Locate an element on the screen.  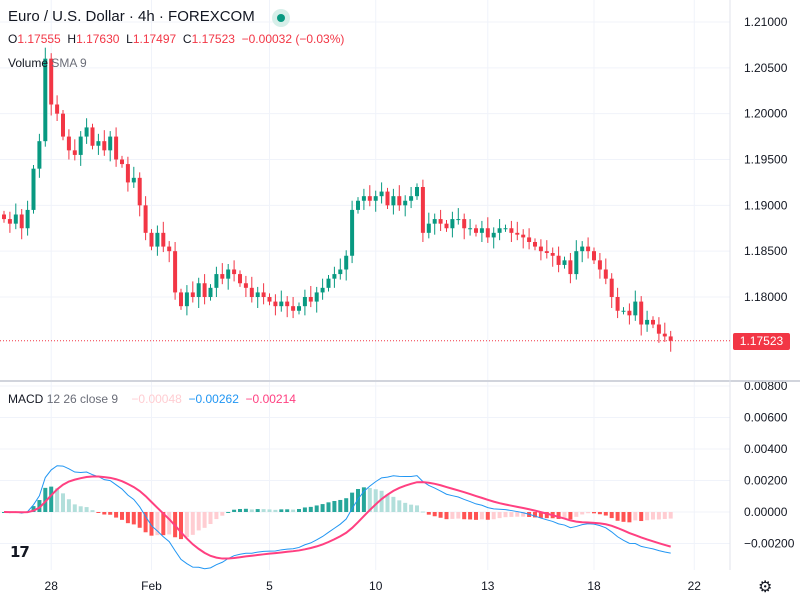
price-axis-label: 1.21000 is located at coordinates (766, 22).